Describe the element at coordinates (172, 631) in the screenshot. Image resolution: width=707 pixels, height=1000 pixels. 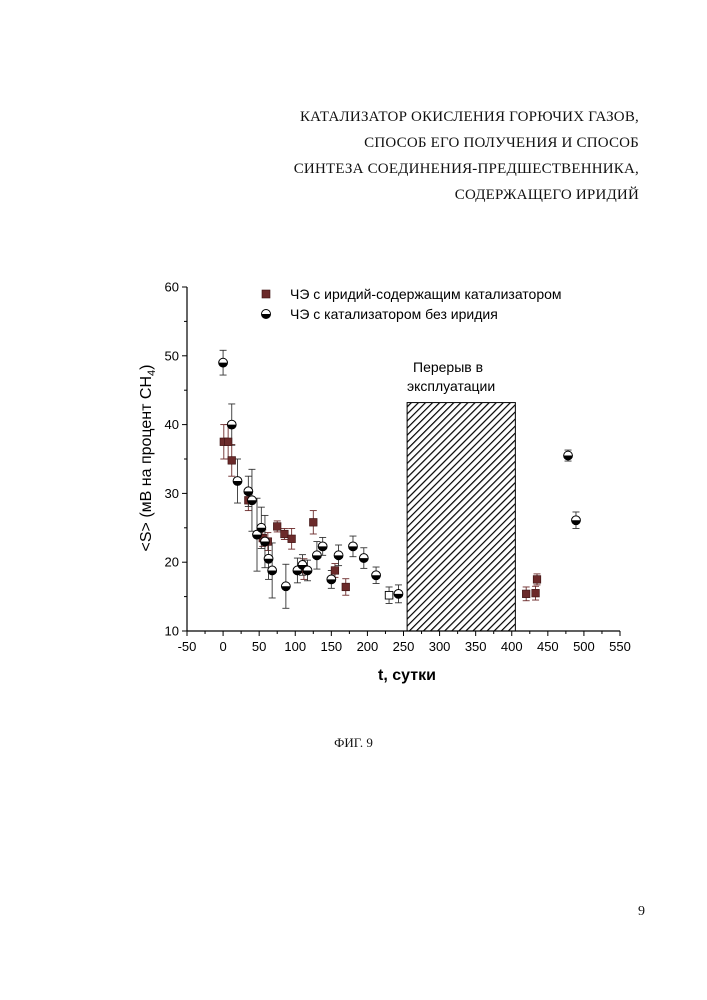
I see `y-tick-label: 10` at that location.